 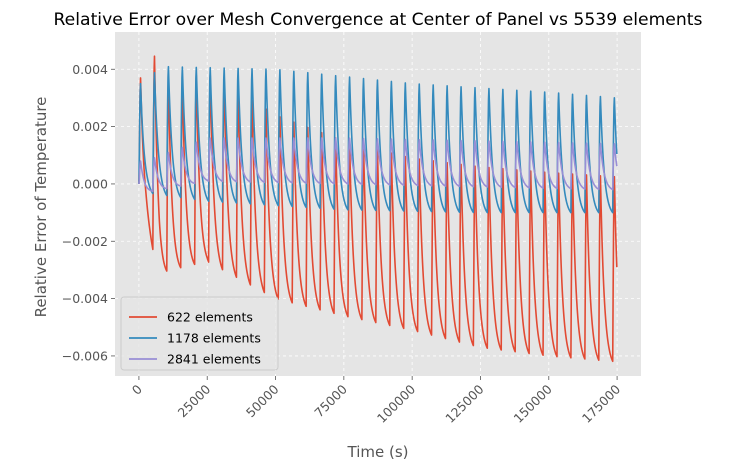 I want to click on legend-label: 1178 elements, so click(x=214, y=338).